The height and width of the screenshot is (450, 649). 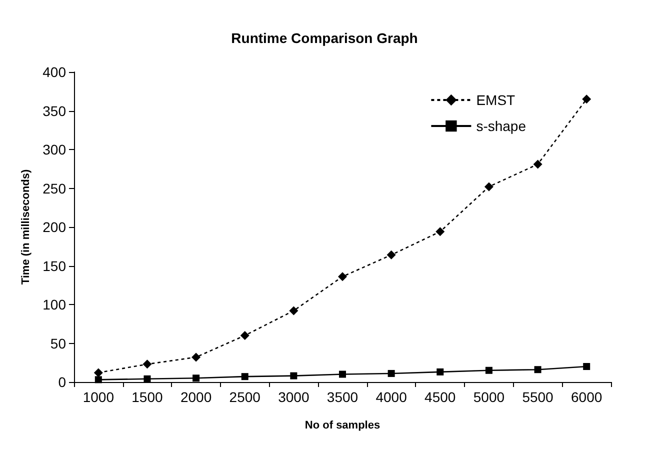 I want to click on legend-label: s-shape, so click(x=501, y=126).